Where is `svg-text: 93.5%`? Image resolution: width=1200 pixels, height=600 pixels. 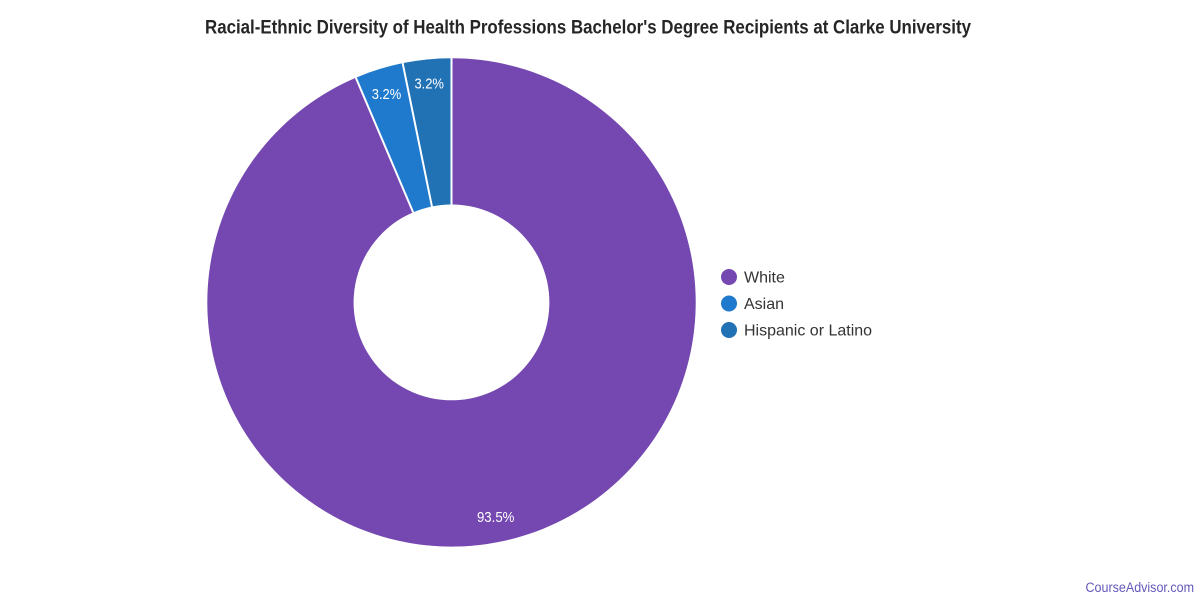 svg-text: 93.5% is located at coordinates (496, 517).